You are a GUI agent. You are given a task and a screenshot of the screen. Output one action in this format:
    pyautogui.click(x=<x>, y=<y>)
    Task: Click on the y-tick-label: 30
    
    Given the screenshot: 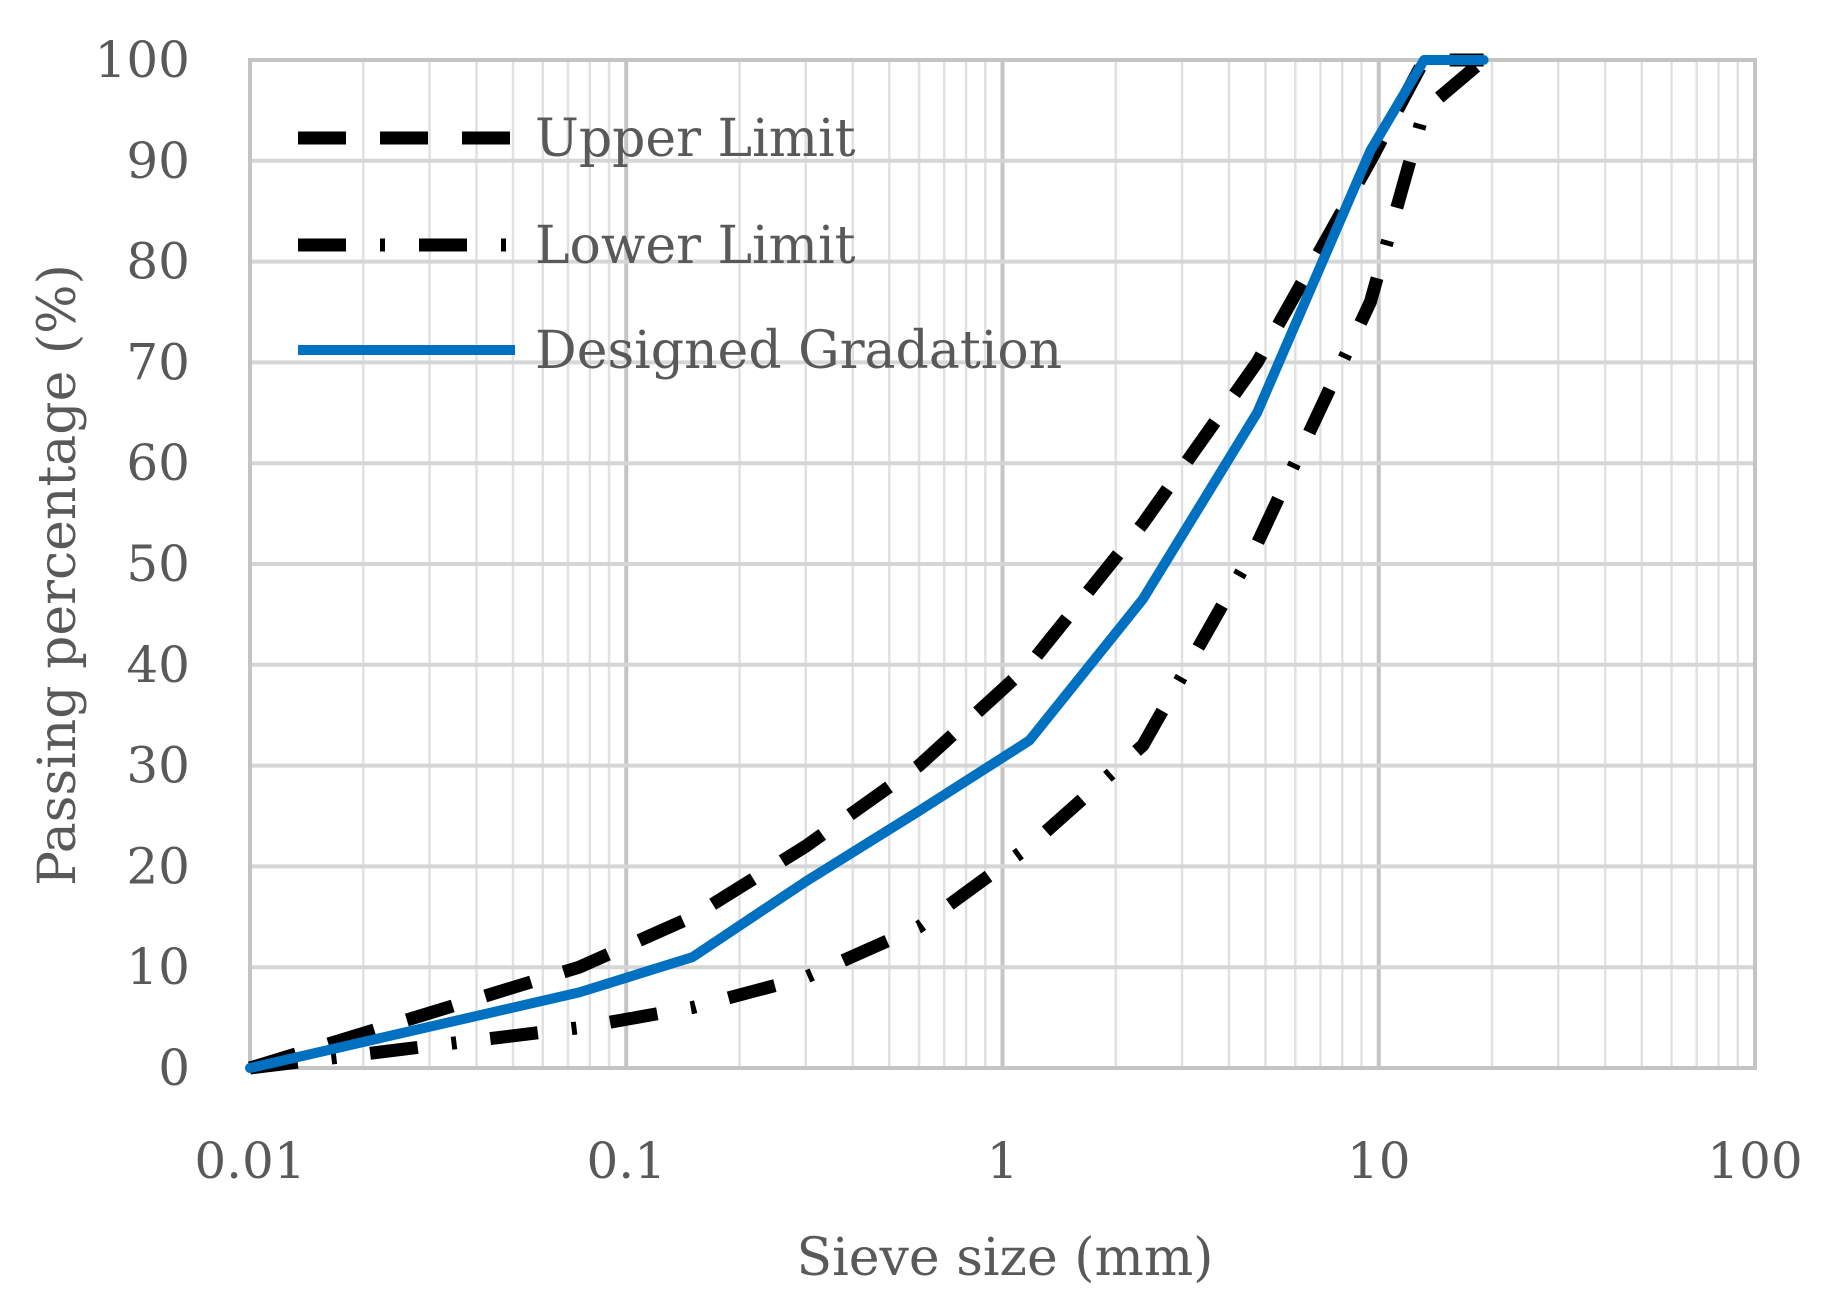 What is the action you would take?
    pyautogui.click(x=158, y=766)
    